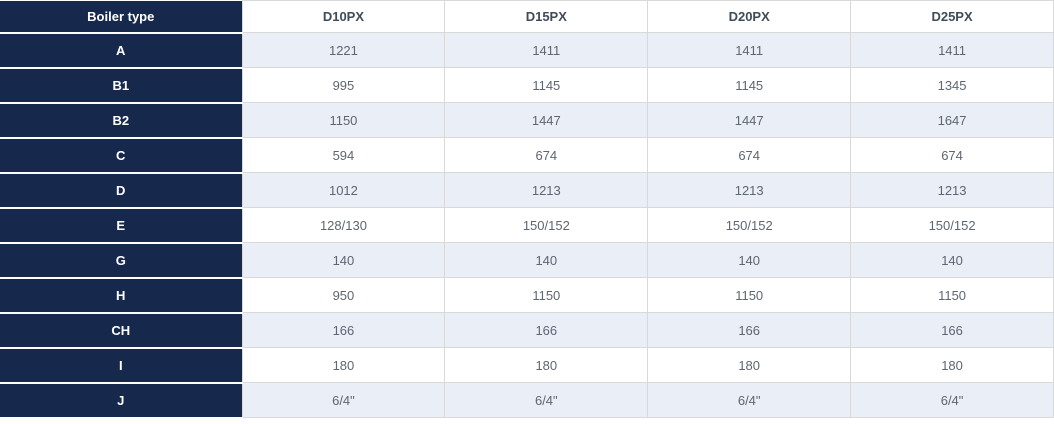 Image resolution: width=1054 pixels, height=424 pixels. I want to click on table-row: G 140 140 140 140, so click(527, 260).